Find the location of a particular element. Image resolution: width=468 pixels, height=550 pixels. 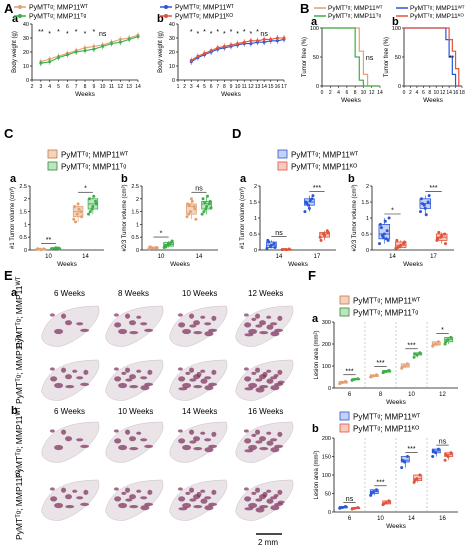

E-week-a4: 12 Weeks is located at coordinates (265, 293).